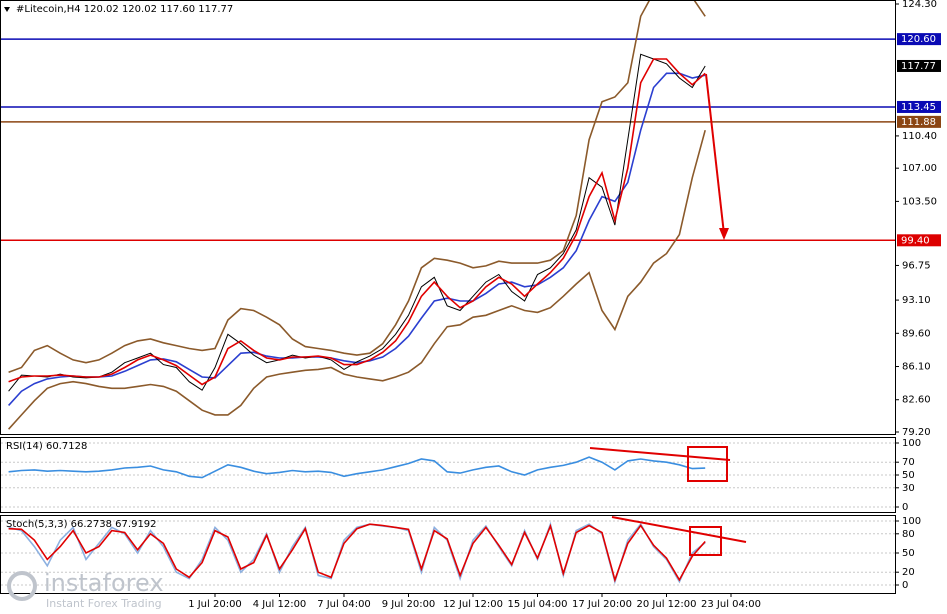 The image size is (947, 614). I want to click on forecast-arrow, so click(715, 154).